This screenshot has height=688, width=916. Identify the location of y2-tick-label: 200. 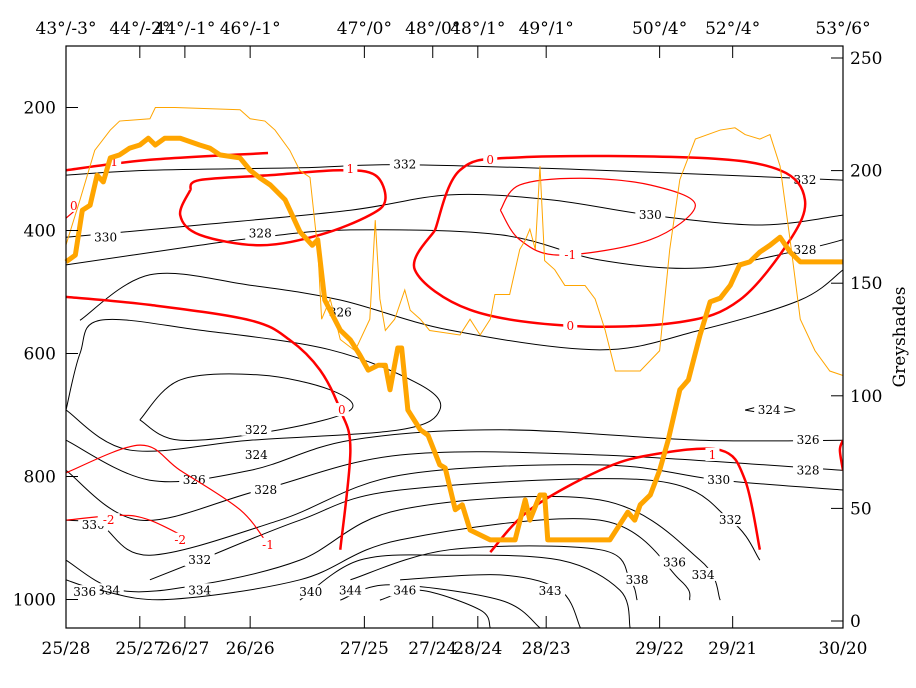
(866, 172).